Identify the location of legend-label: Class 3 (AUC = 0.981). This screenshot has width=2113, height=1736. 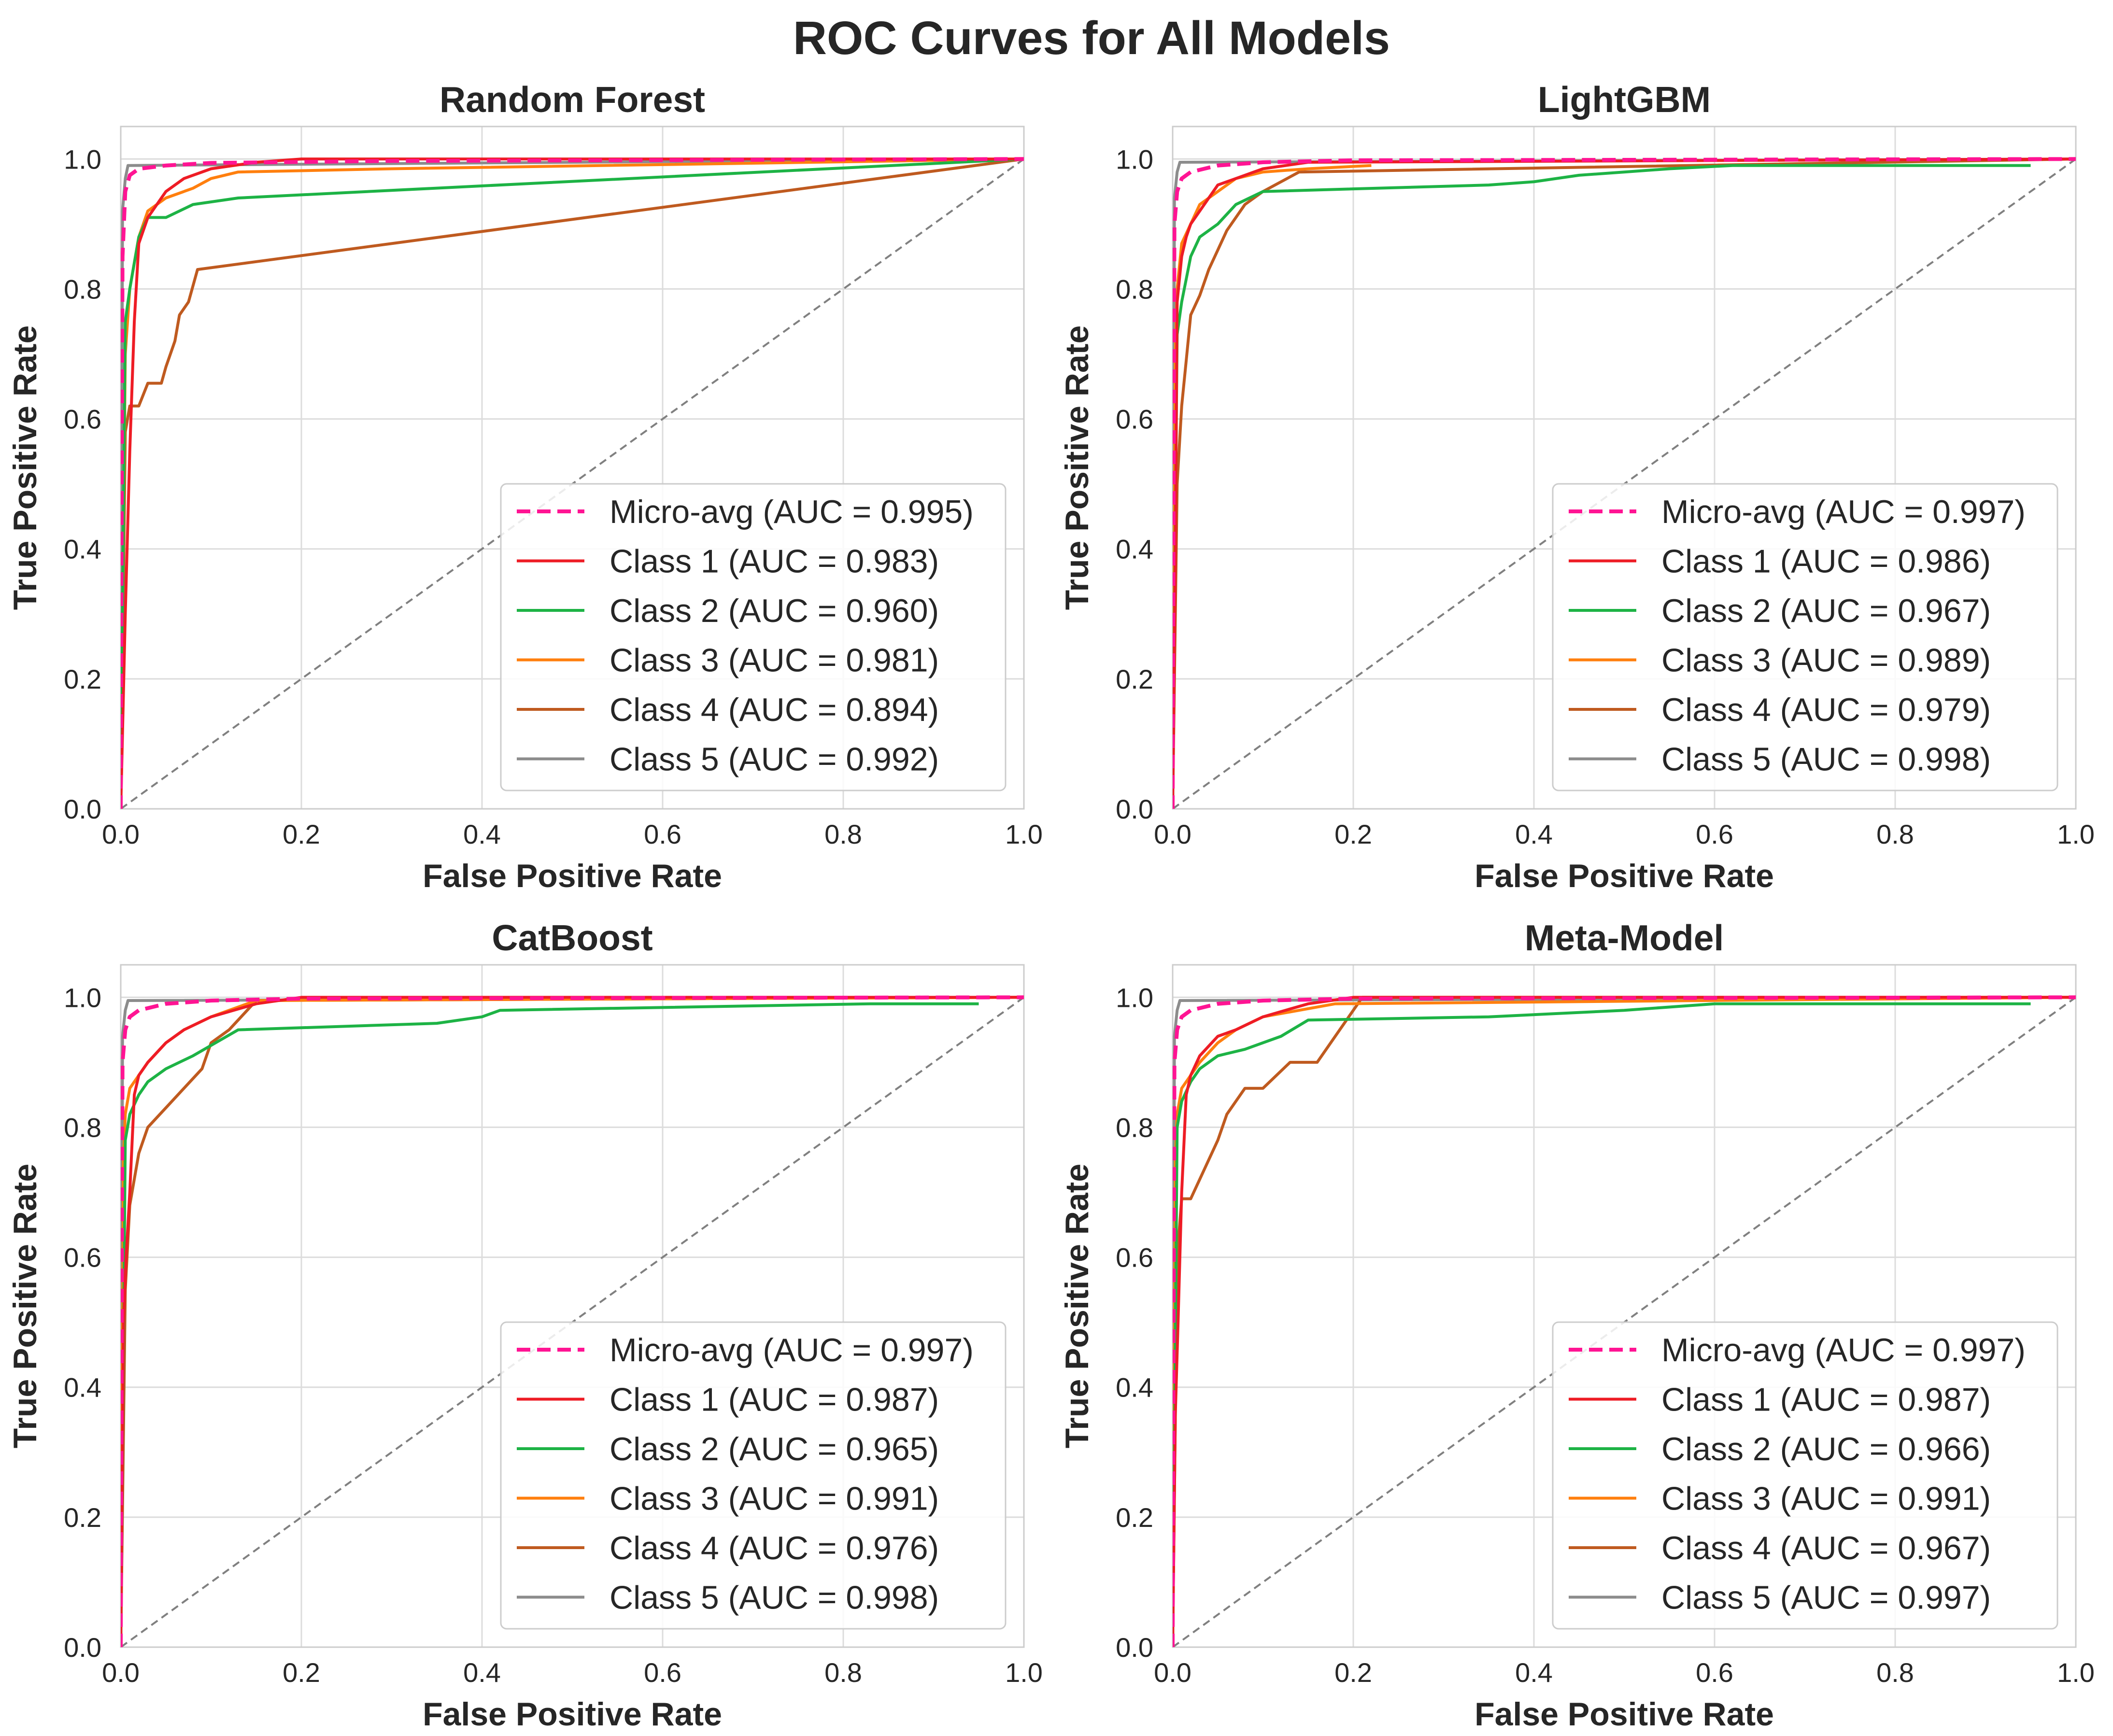
(774, 661).